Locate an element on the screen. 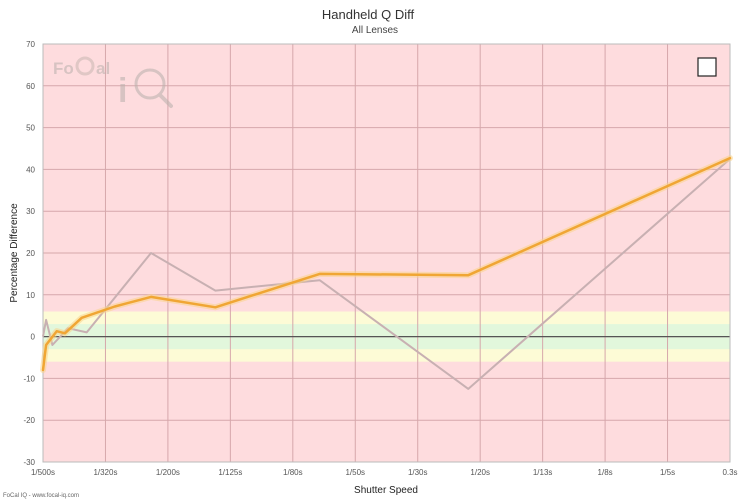 The height and width of the screenshot is (500, 750). y-tick-label: 10 is located at coordinates (30, 295).